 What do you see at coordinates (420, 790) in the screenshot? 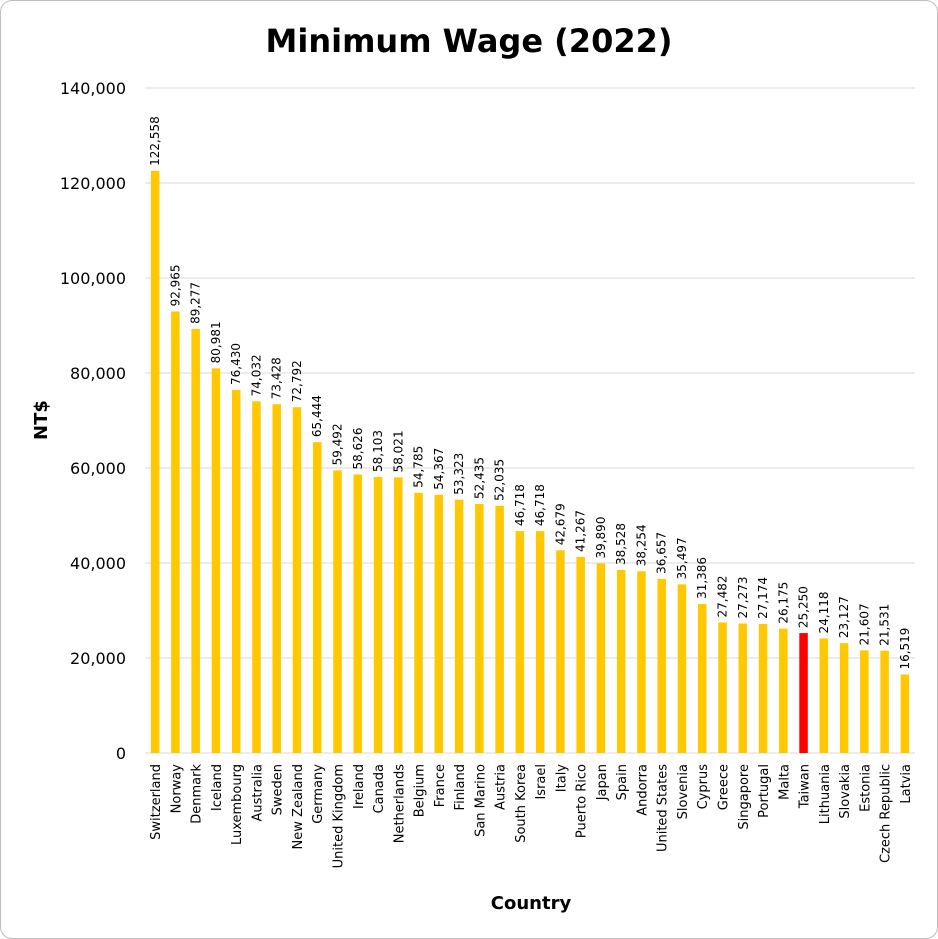
I see `x-tick-label: Belgium` at bounding box center [420, 790].